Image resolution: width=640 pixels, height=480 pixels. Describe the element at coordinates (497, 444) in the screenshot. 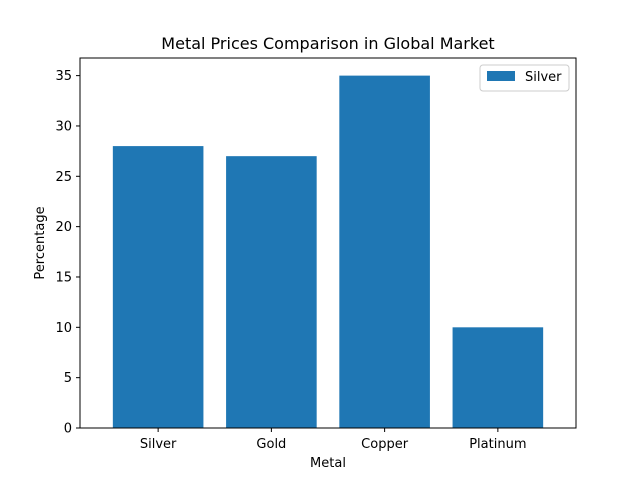

I see `x-tick-label: Platinum` at that location.